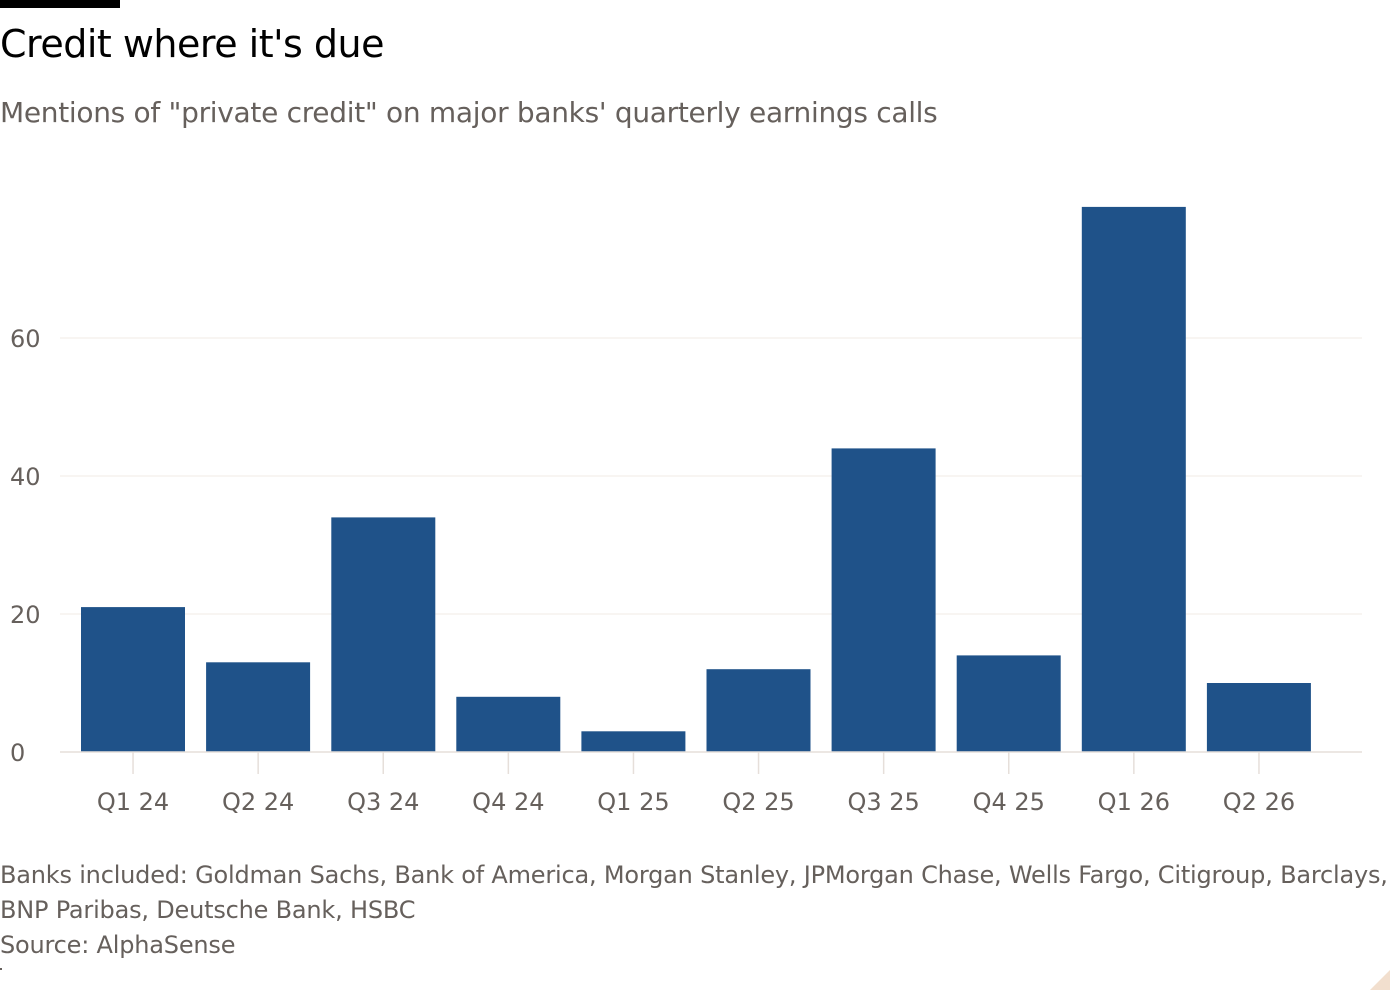  I want to click on x-tick-label-q4-25: Q4 25, so click(1009, 802).